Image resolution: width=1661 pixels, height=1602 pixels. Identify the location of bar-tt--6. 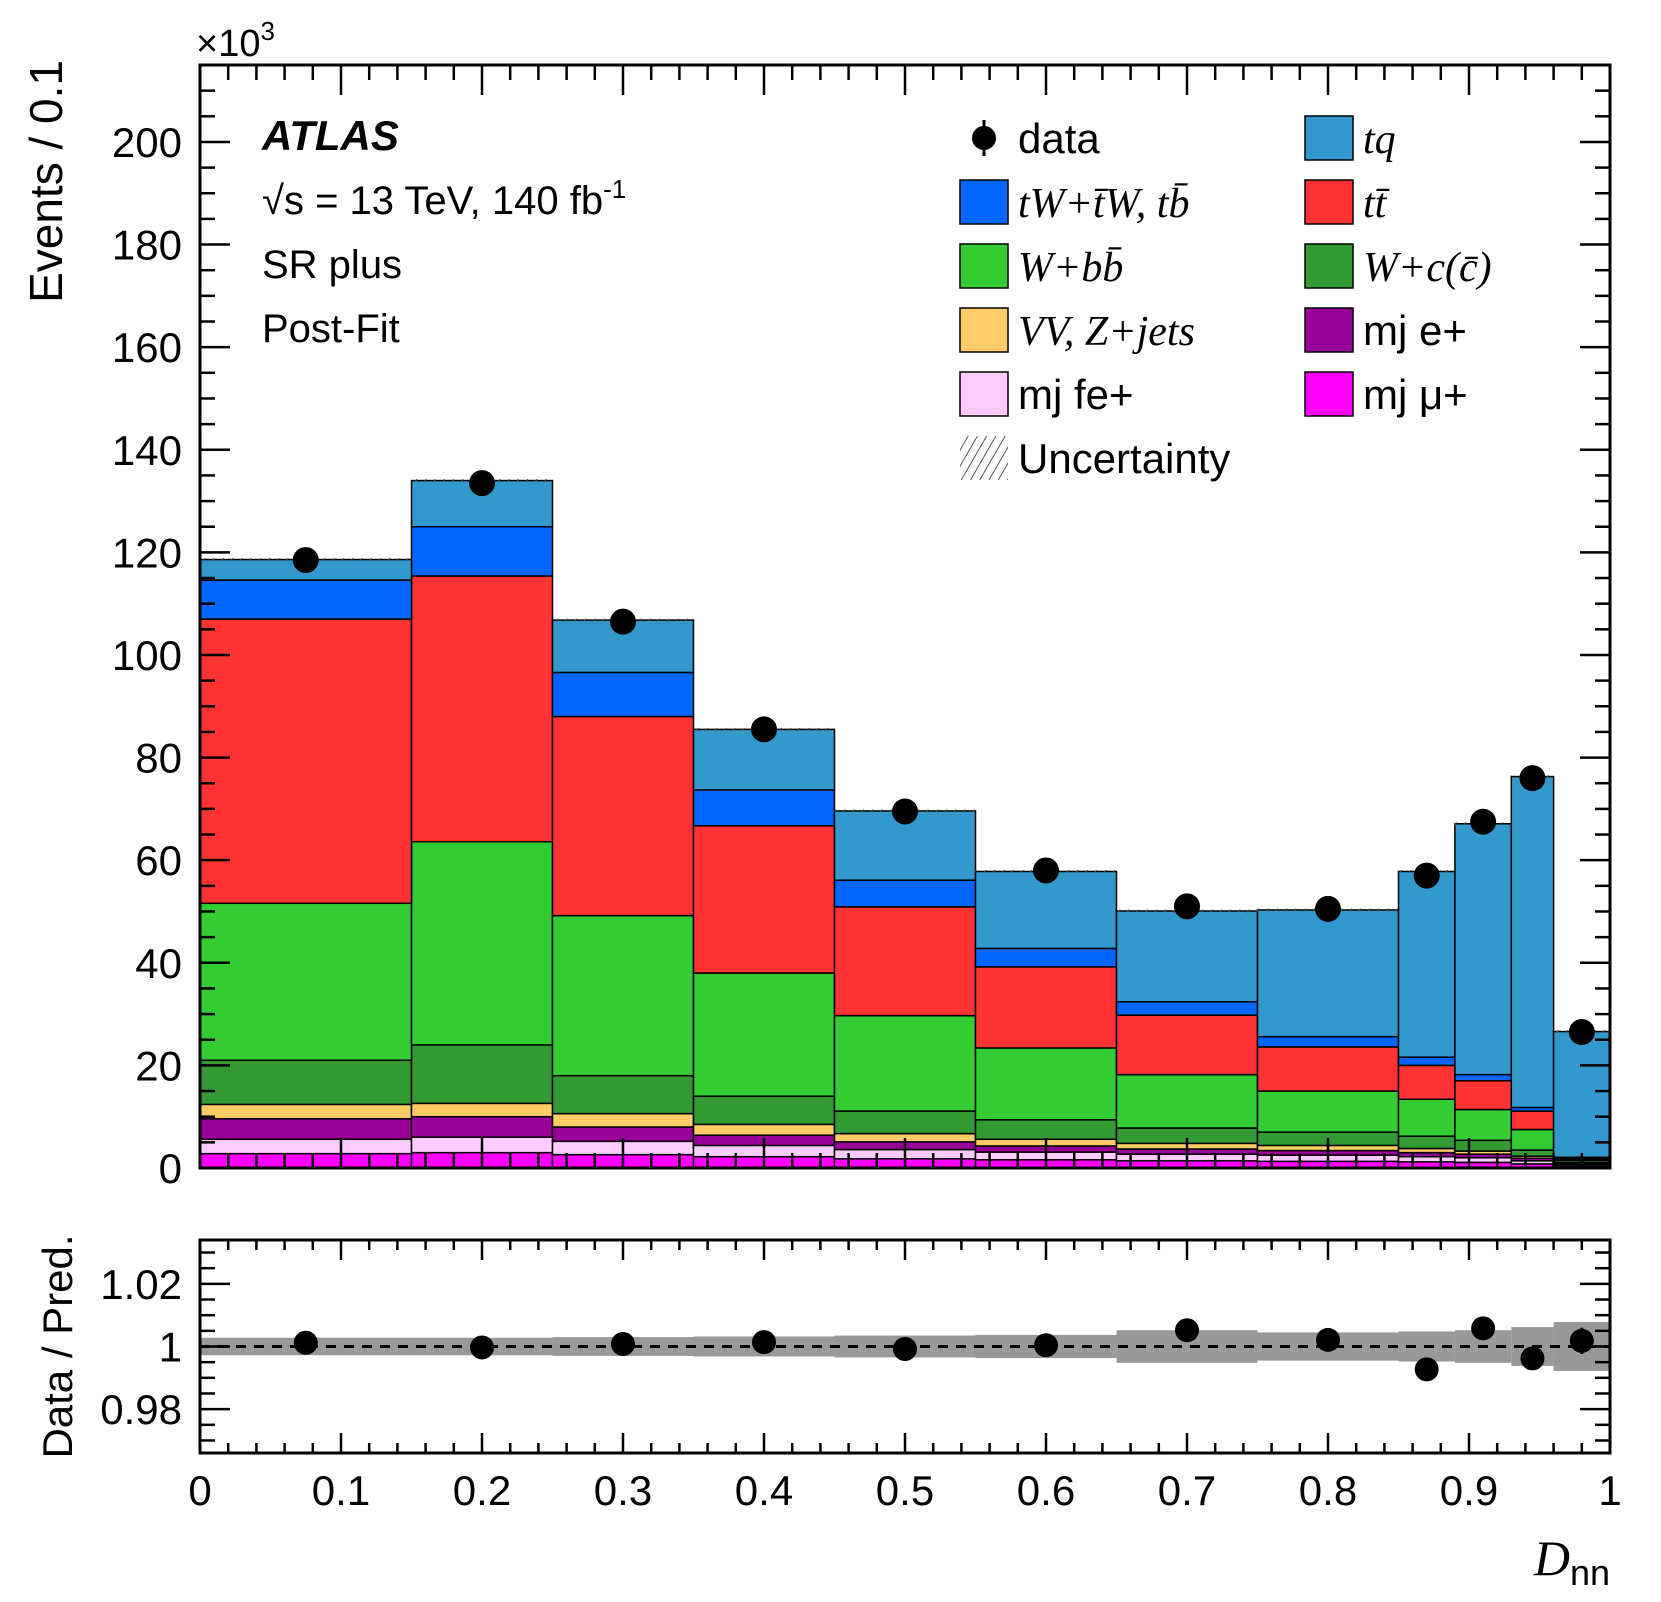
(1187, 1045).